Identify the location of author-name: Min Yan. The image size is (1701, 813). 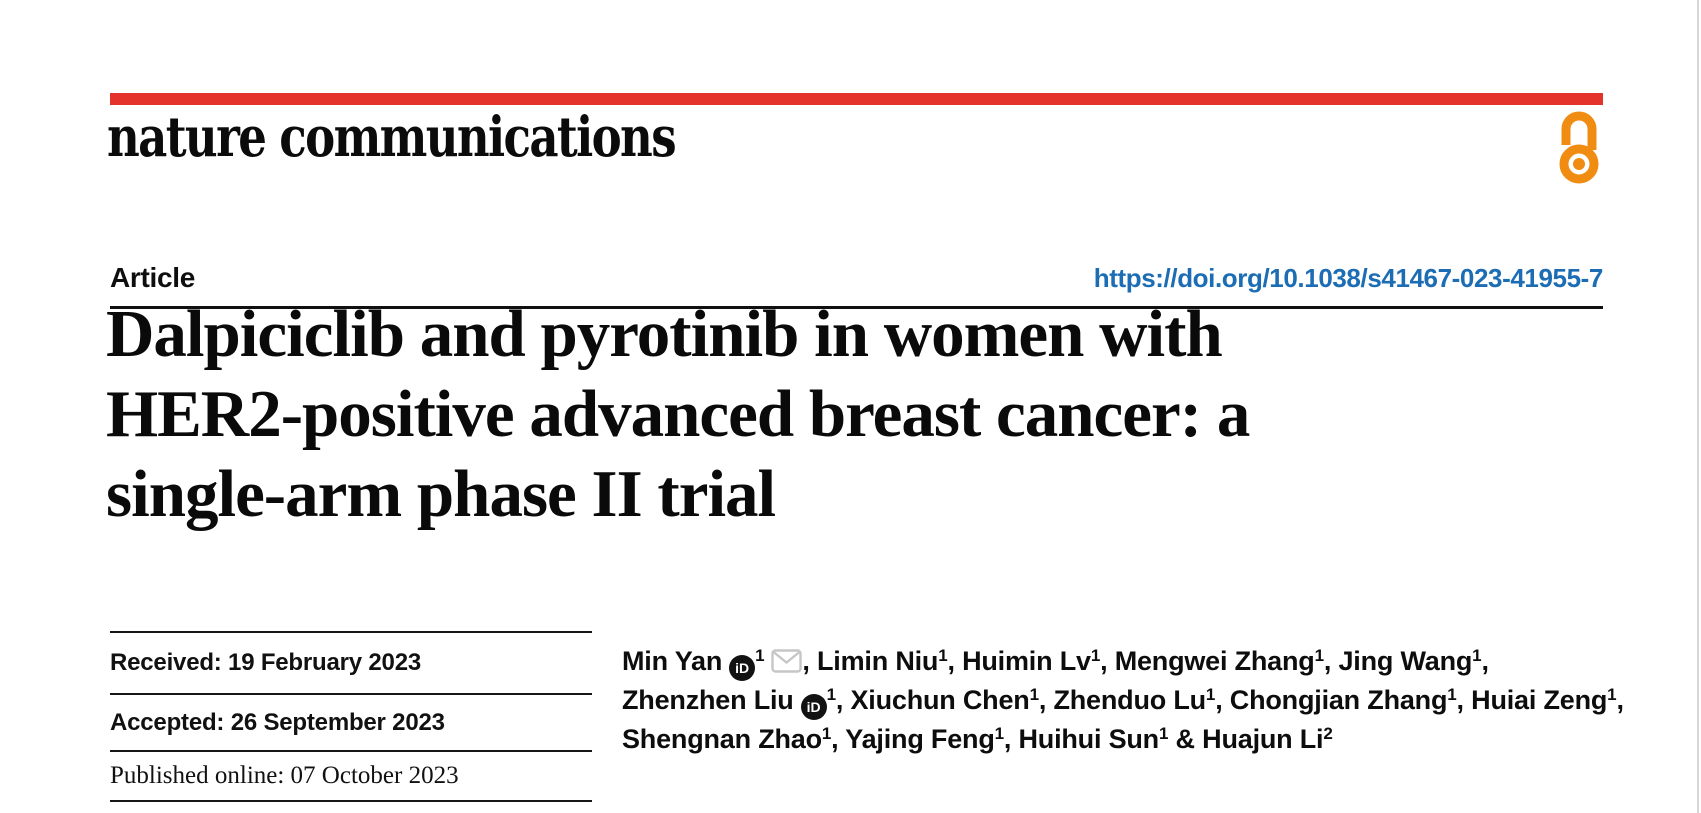
(672, 661).